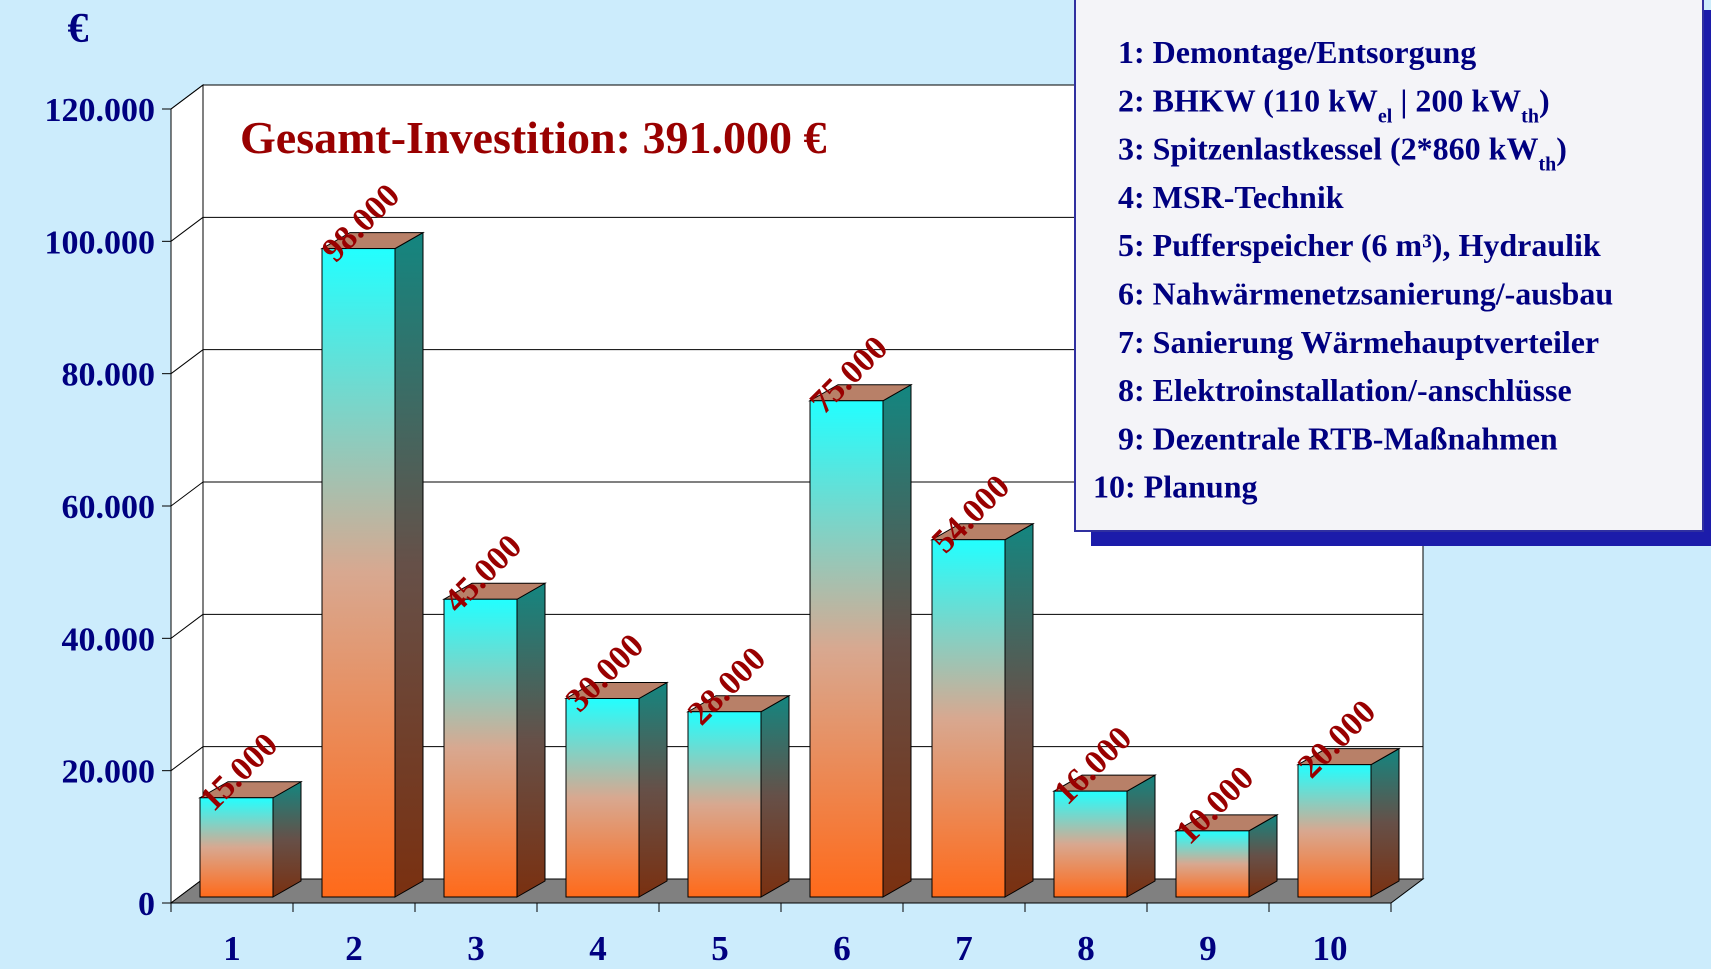  I want to click on legend-text: 3: Spitzenlastkessel (2*860 kW, so click(1328, 149).